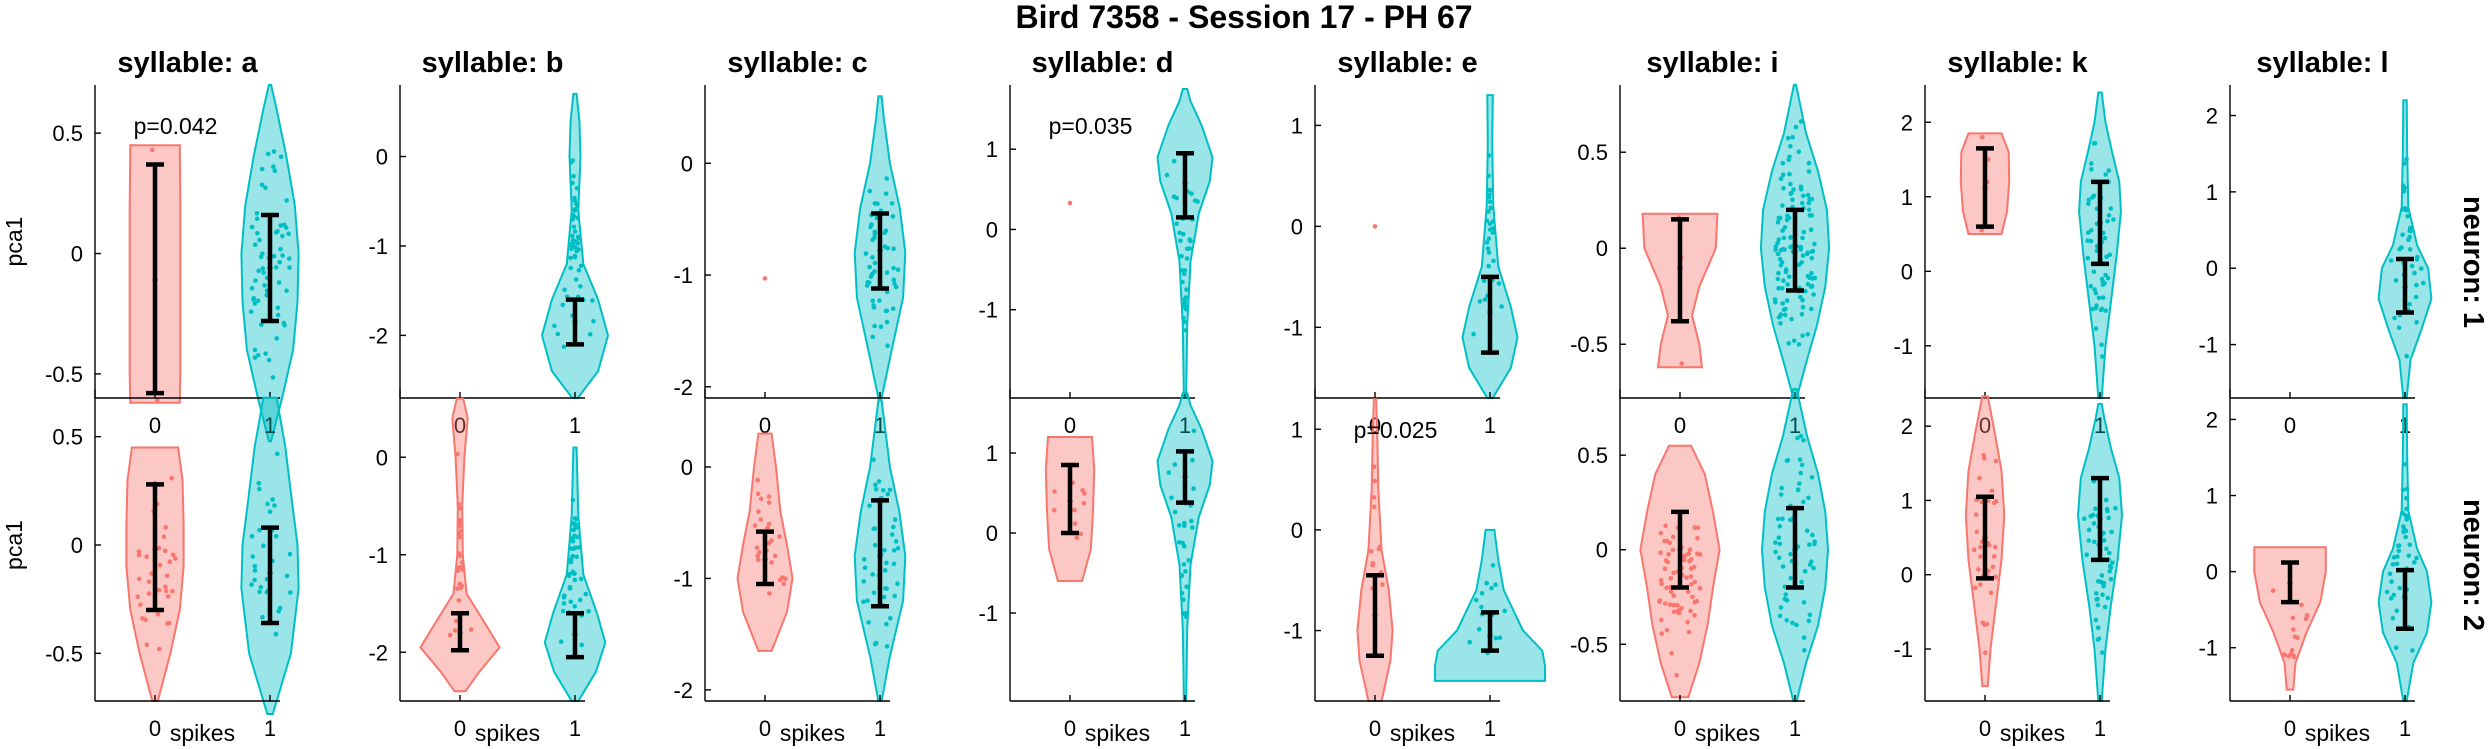 The width and height of the screenshot is (2488, 749). What do you see at coordinates (150, 567) in the screenshot?
I see `panel-r2-c1: -0.5 0 0.5 0 1 spikes pca1` at bounding box center [150, 567].